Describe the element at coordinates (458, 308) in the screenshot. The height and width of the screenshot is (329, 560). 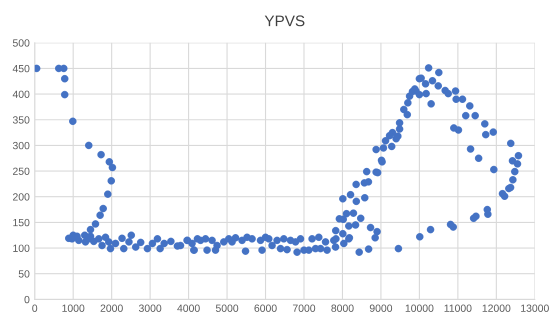
I see `x-tick-label: 11000` at that location.